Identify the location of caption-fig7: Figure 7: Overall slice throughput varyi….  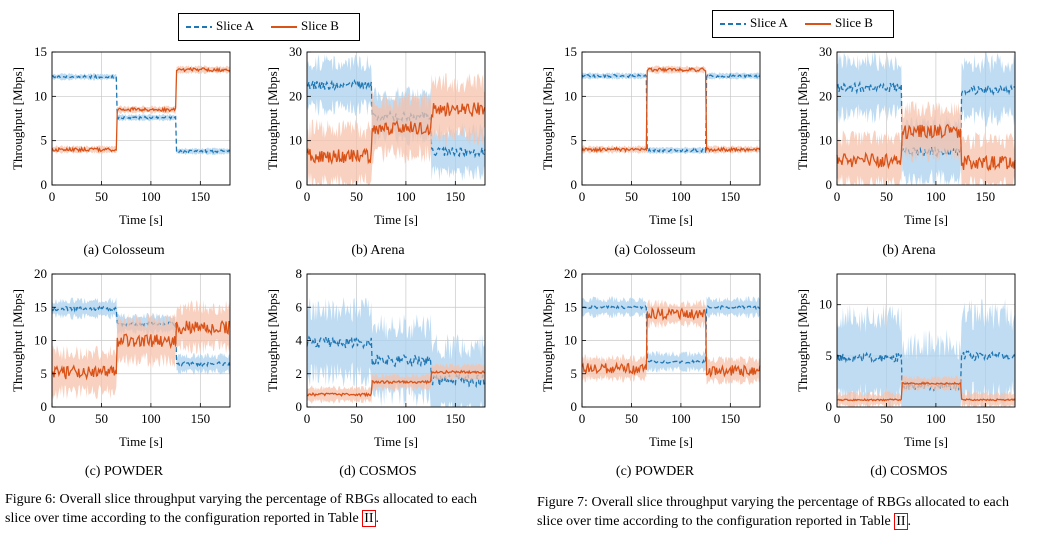
(787, 512).